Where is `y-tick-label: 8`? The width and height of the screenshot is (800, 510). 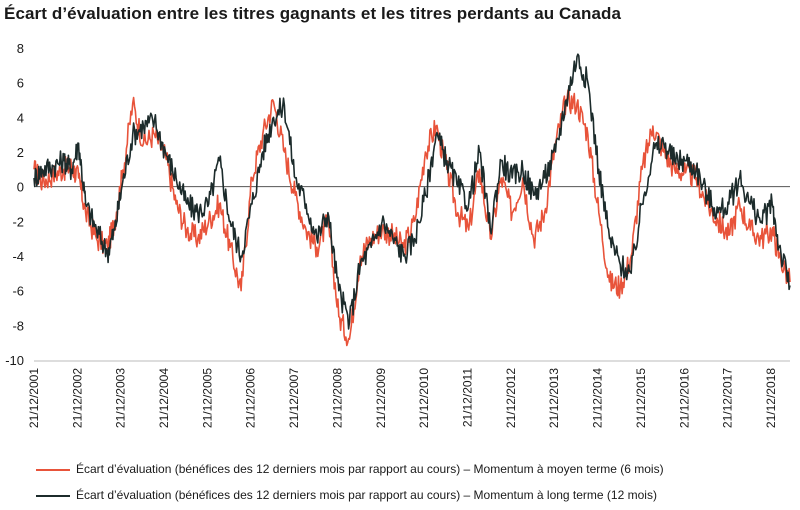
y-tick-label: 8 is located at coordinates (20, 48).